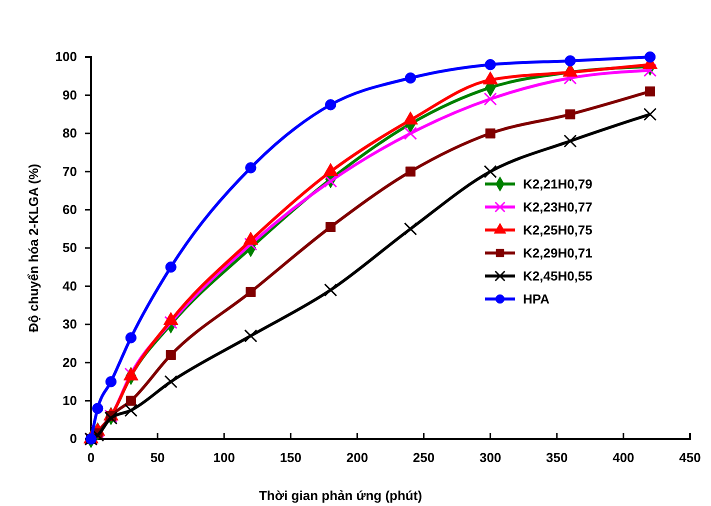 The width and height of the screenshot is (711, 506). Describe the element at coordinates (69, 209) in the screenshot. I see `y-tick-label: 60` at that location.